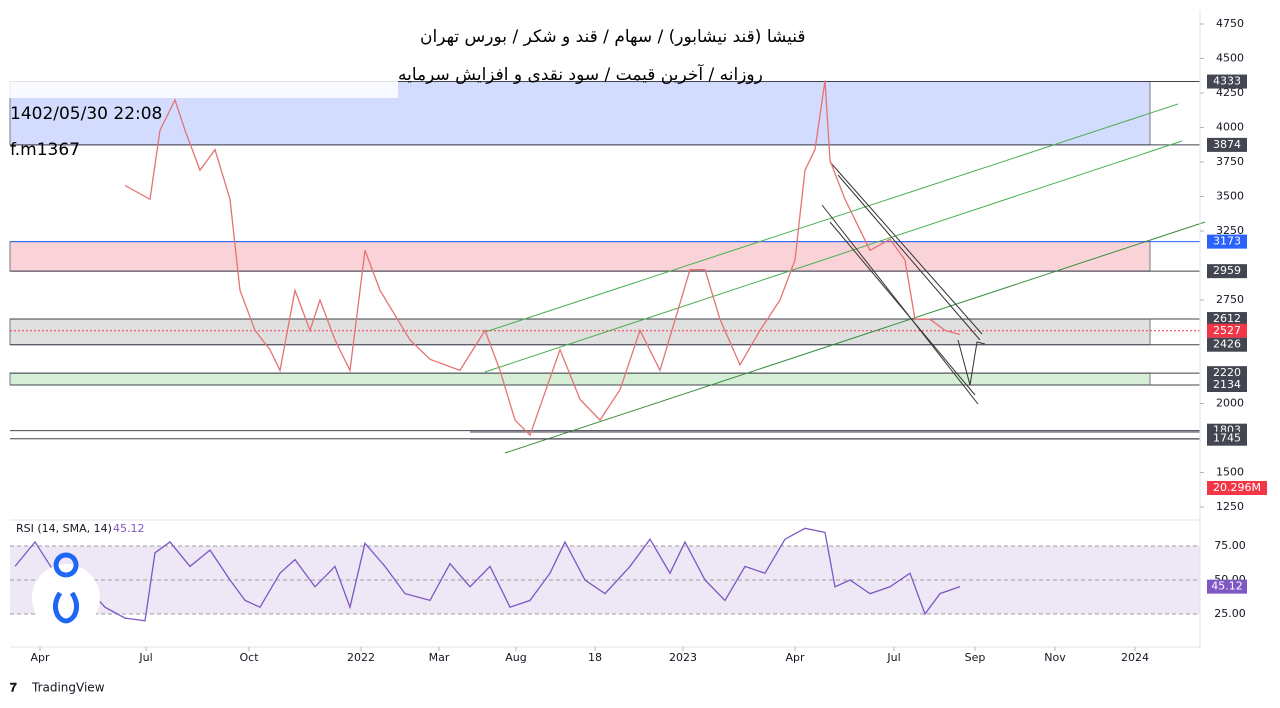 This screenshot has width=1280, height=708. I want to click on level-label: 3173, so click(1227, 241).